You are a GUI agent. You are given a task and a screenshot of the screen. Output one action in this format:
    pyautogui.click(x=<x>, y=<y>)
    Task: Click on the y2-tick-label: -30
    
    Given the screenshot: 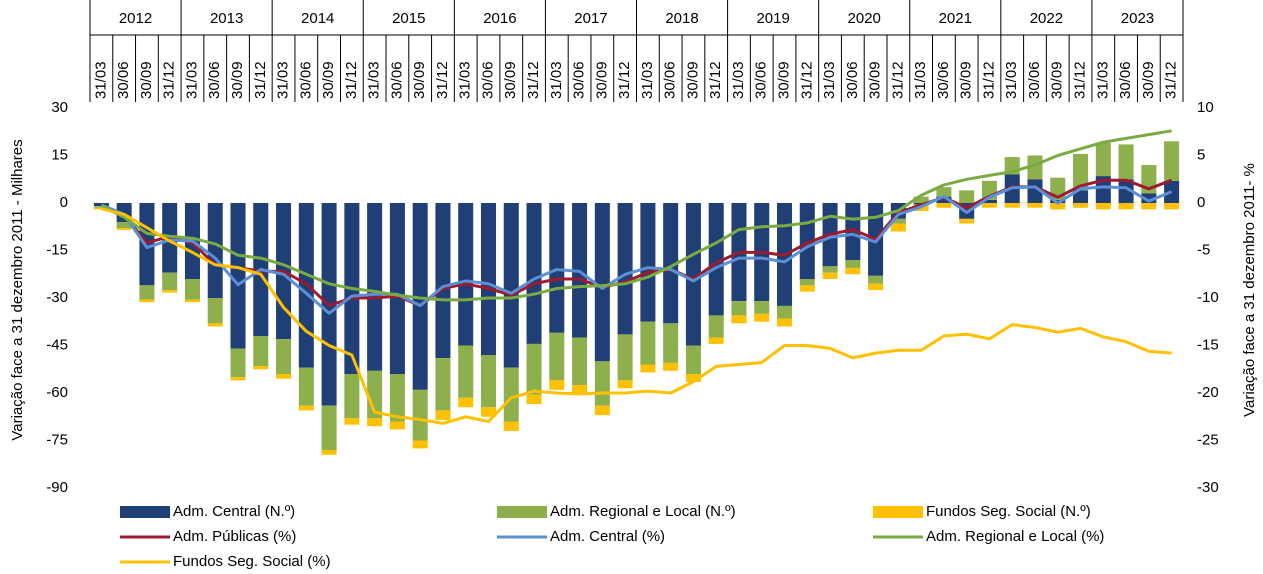 What is the action you would take?
    pyautogui.click(x=1208, y=487)
    